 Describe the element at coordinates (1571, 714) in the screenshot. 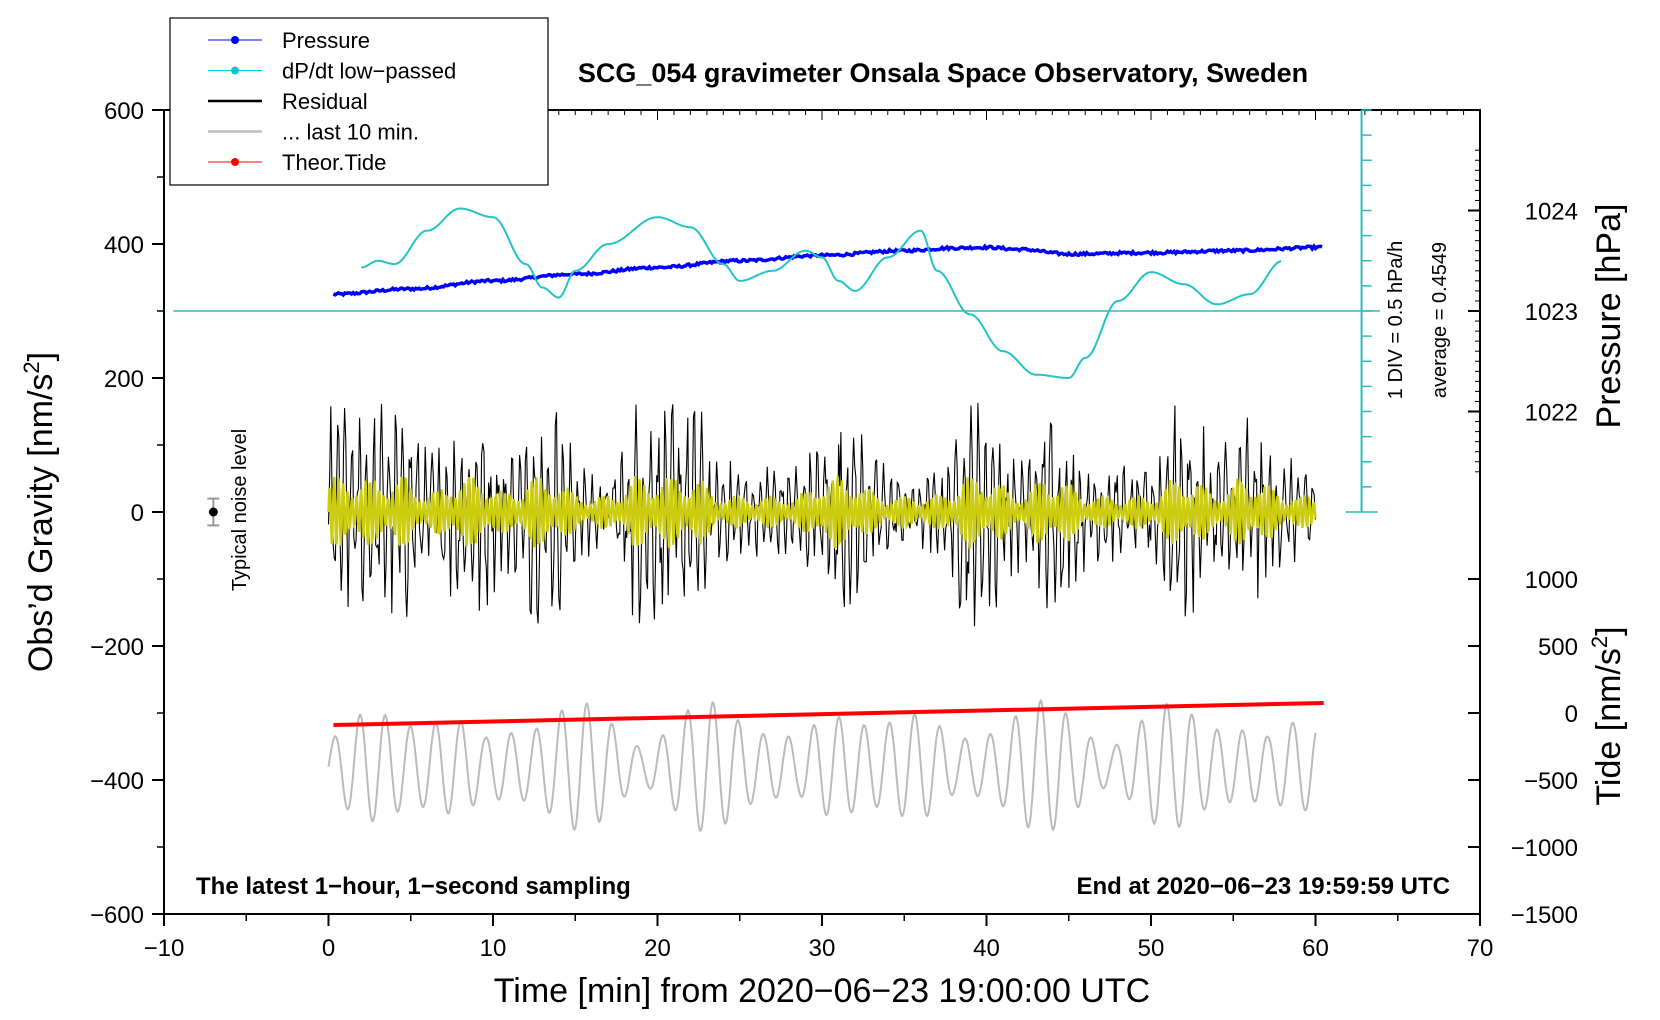

I see `tide-tick-label: 0` at that location.